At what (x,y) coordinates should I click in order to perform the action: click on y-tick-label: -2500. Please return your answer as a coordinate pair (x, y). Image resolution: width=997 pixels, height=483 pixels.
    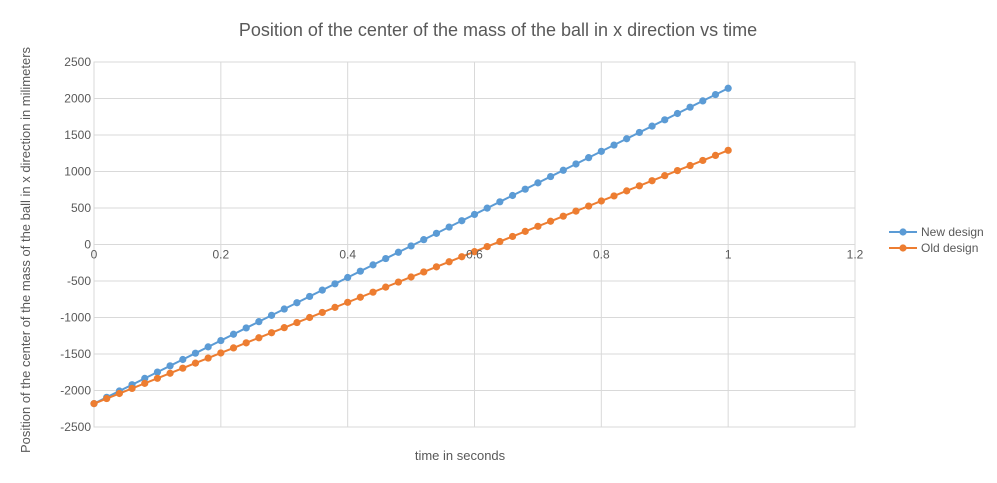
    Looking at the image, I should click on (75, 427).